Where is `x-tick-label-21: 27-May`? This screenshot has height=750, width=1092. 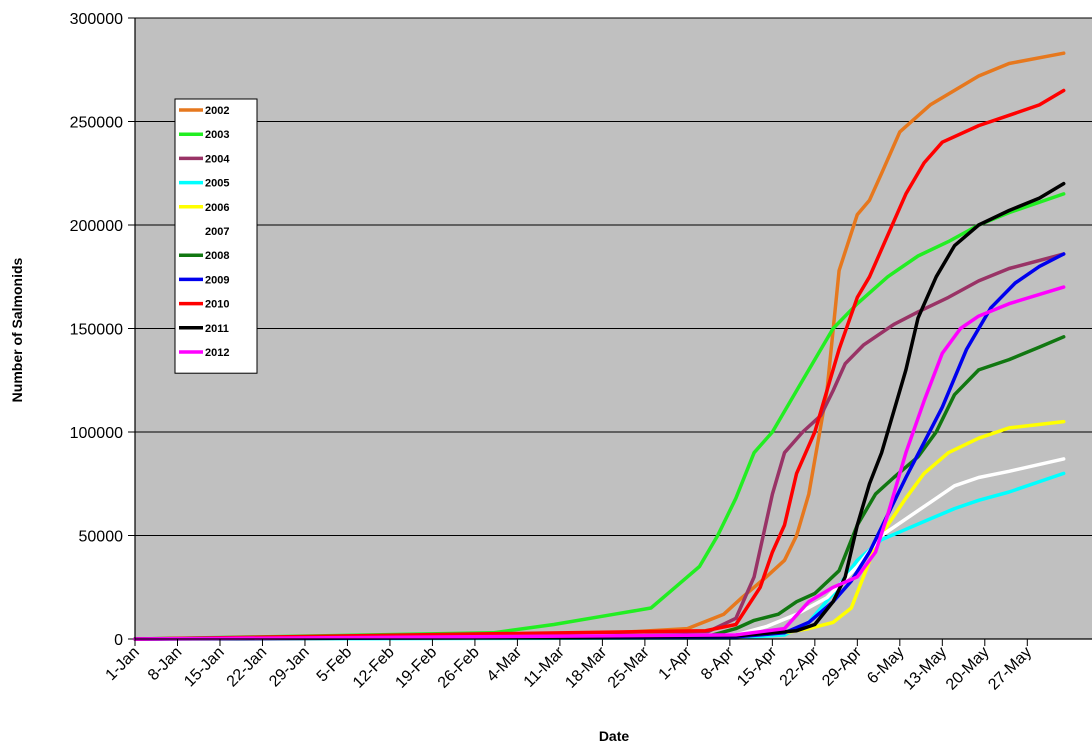 x-tick-label-21: 27-May is located at coordinates (1010, 669).